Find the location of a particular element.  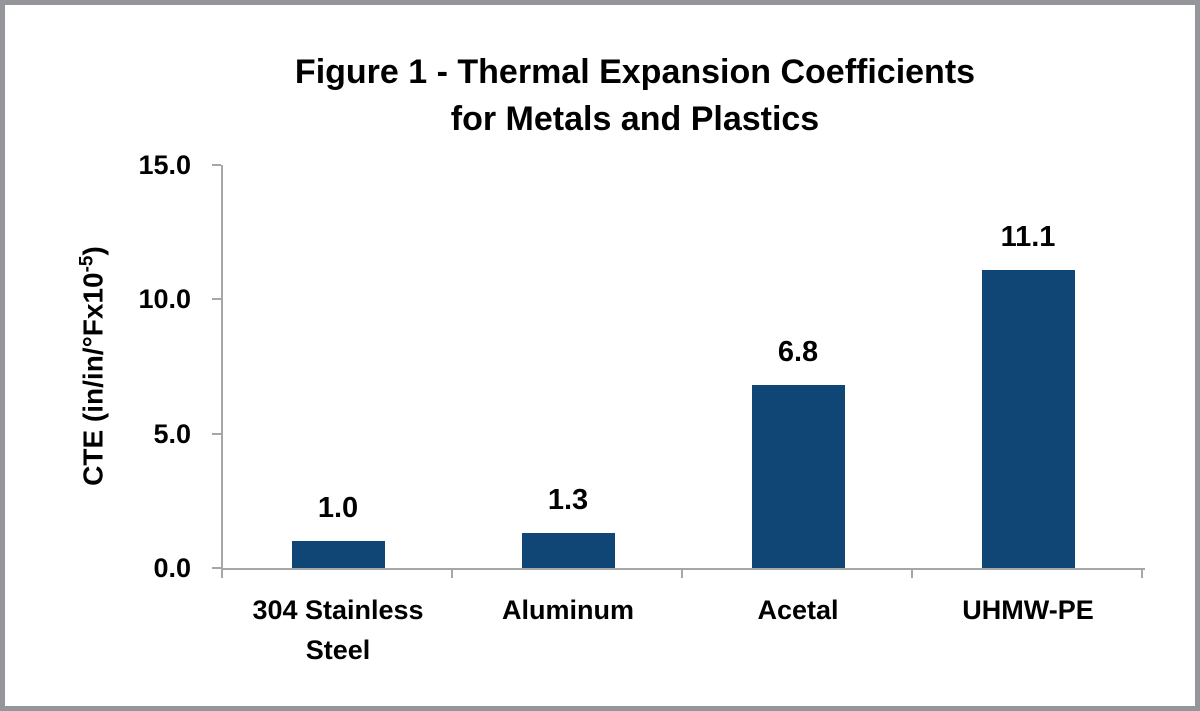

y-axis-line is located at coordinates (222, 367).